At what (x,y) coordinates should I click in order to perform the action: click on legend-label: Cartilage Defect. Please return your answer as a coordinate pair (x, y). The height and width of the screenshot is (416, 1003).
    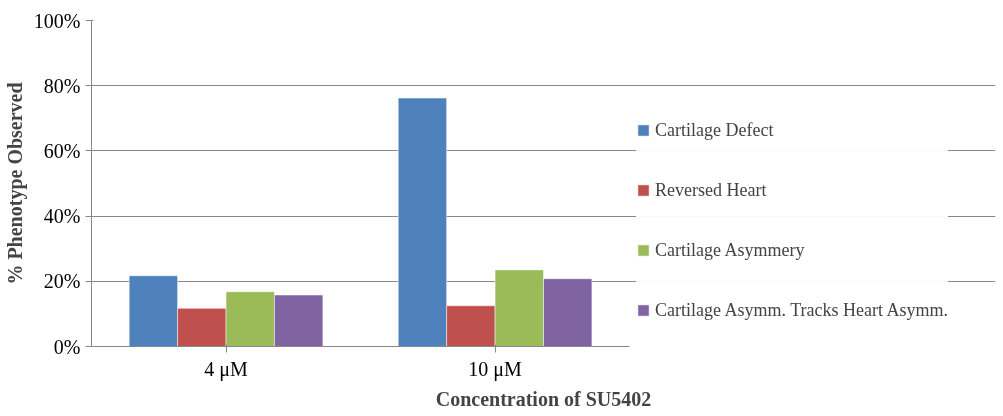
    Looking at the image, I should click on (714, 130).